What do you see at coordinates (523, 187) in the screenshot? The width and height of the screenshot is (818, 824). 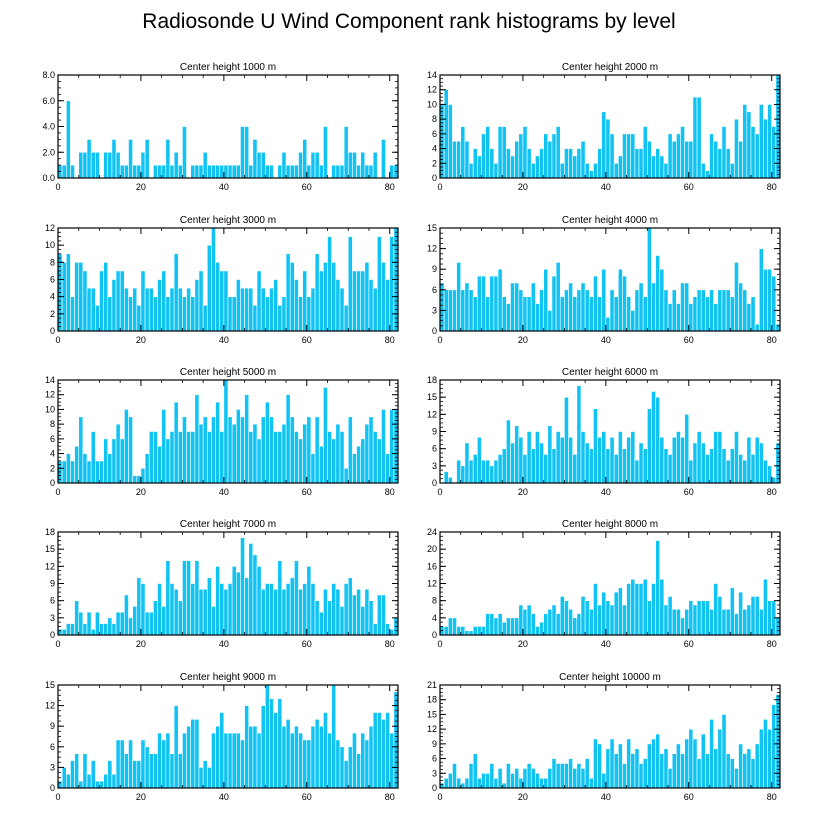 I see `x-tick-label: 20` at bounding box center [523, 187].